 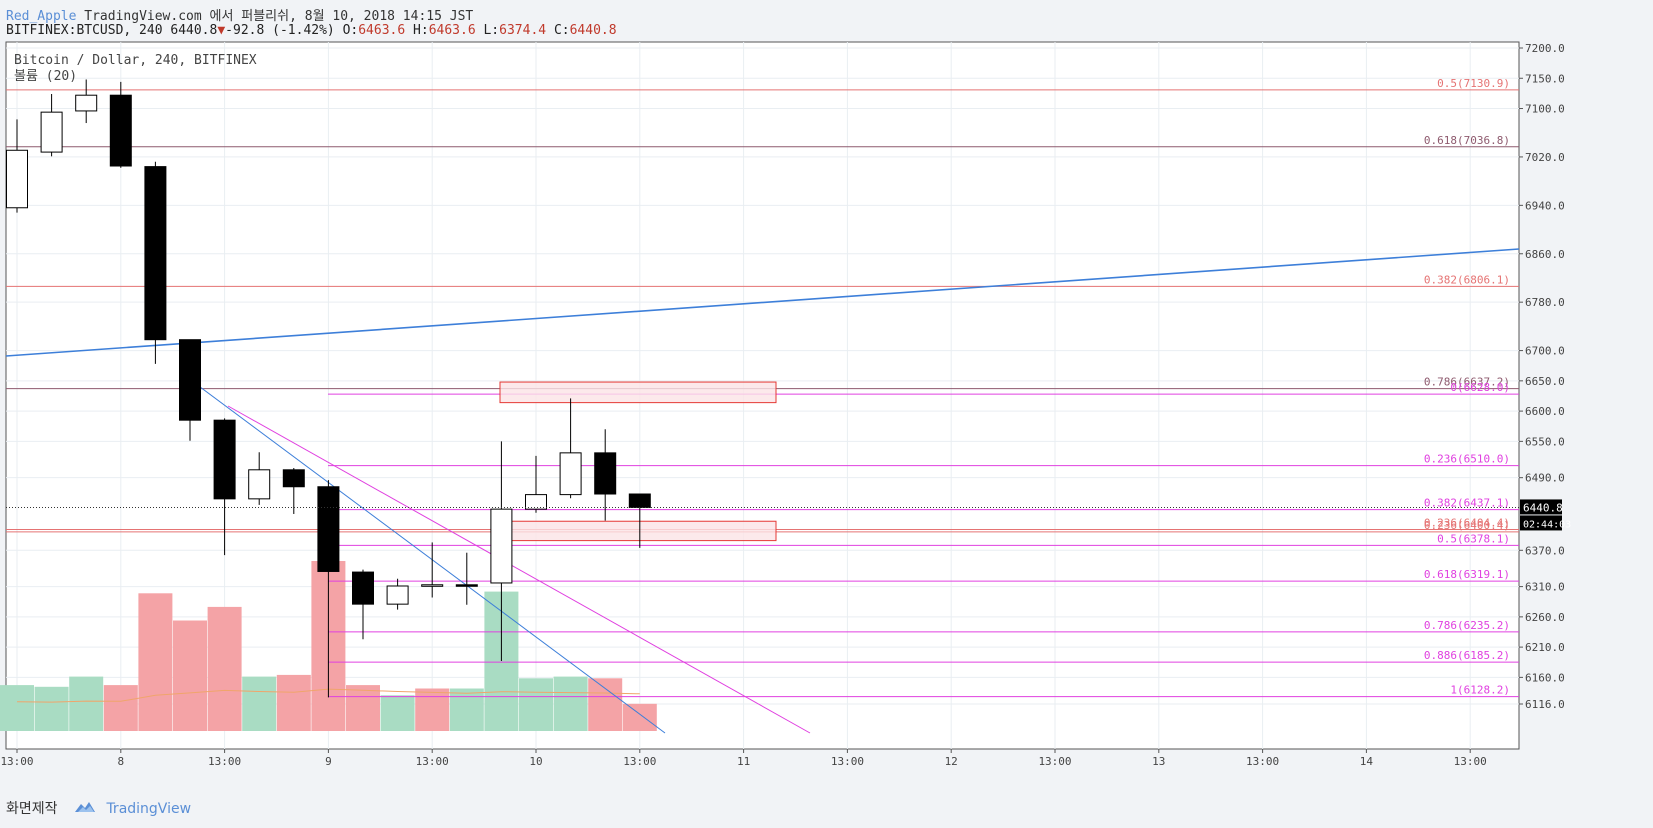 I want to click on low-value: 6374.4, so click(x=523, y=30).